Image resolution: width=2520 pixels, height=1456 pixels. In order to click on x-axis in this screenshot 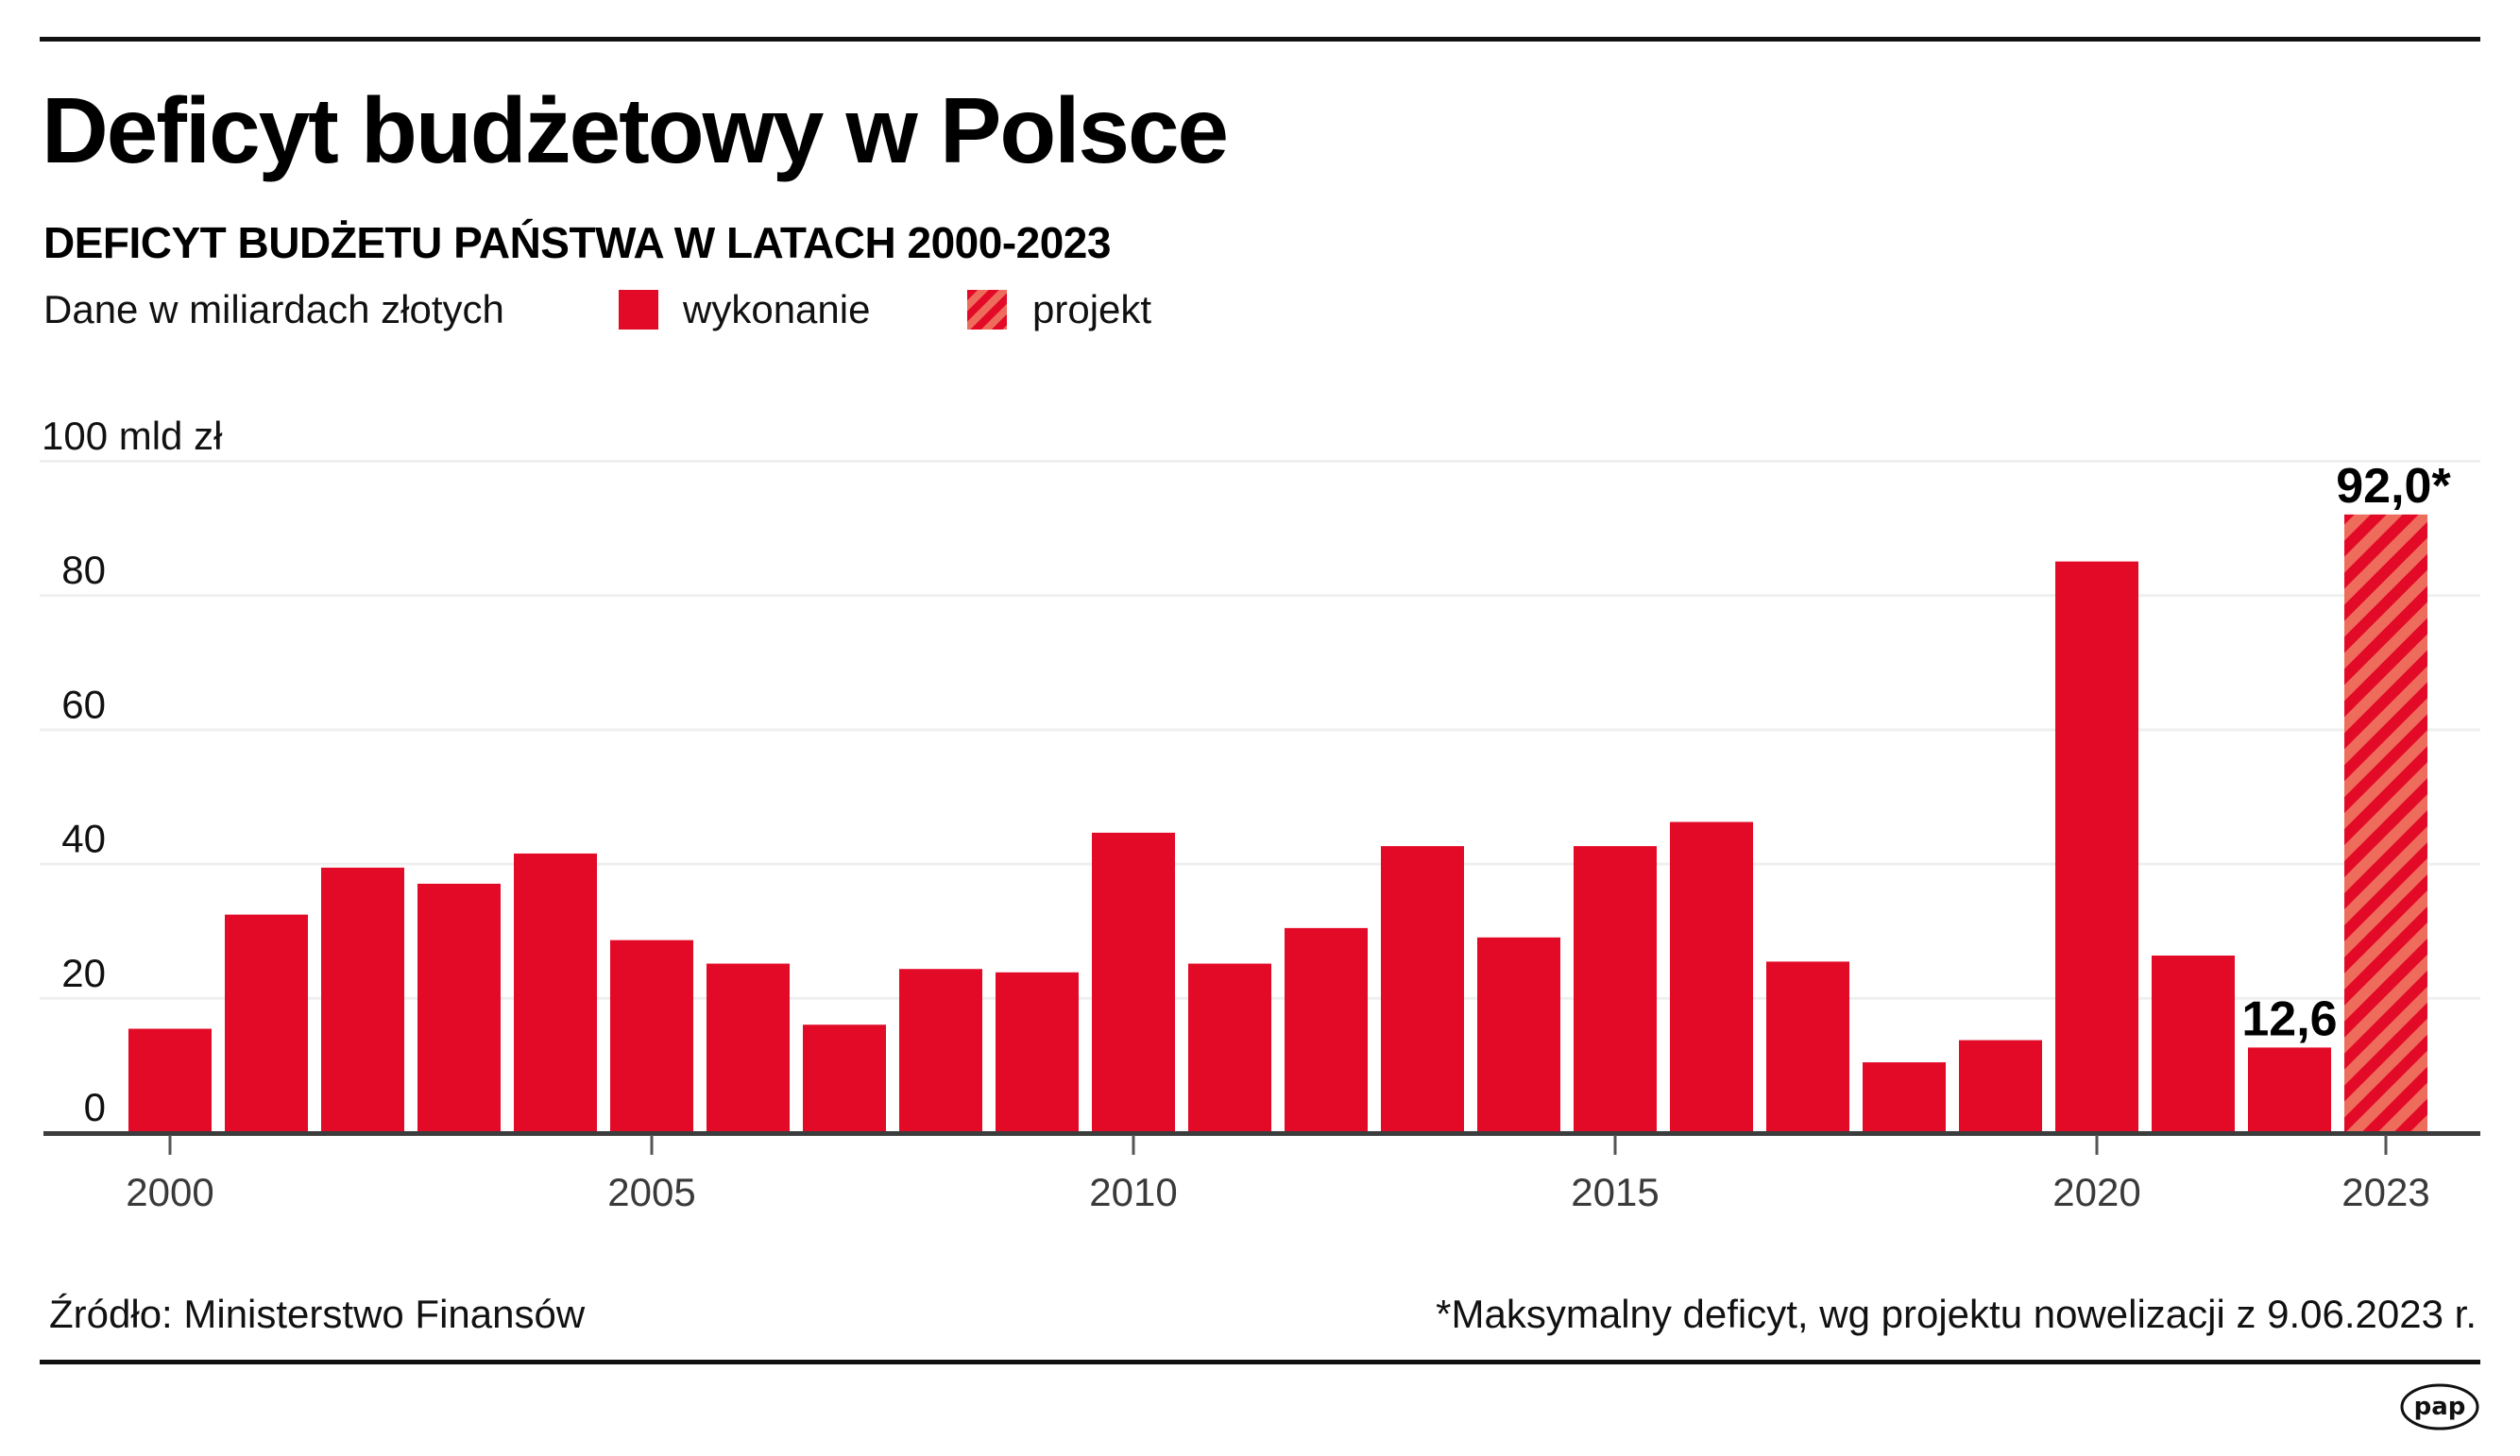, I will do `click(1262, 1143)`.